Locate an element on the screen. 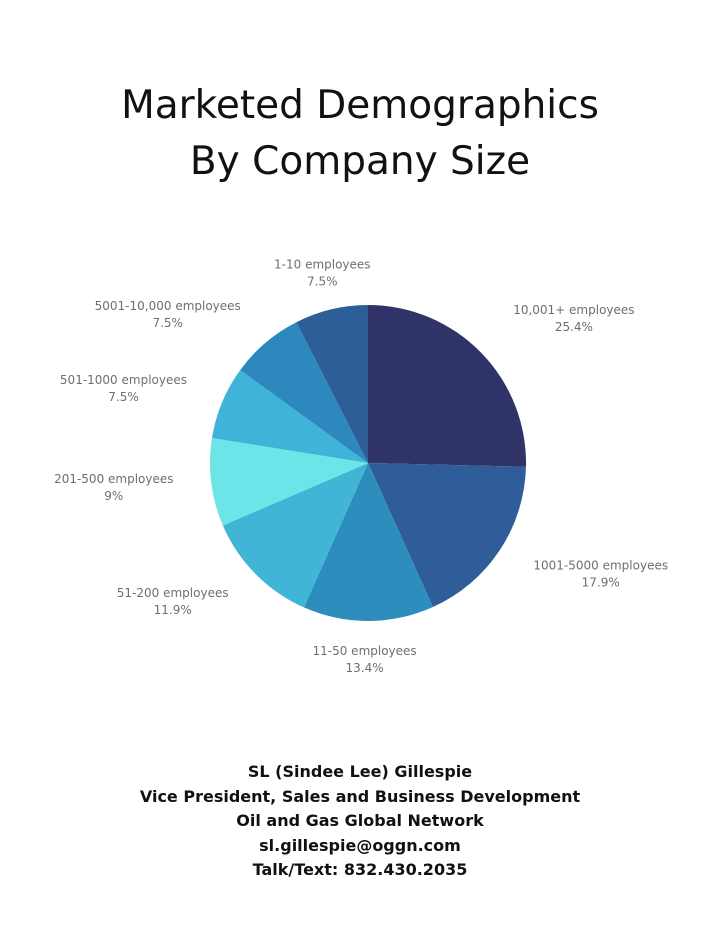 This screenshot has height=932, width=720. chart-title: Marketed Demographics By Company Size is located at coordinates (360, 134).